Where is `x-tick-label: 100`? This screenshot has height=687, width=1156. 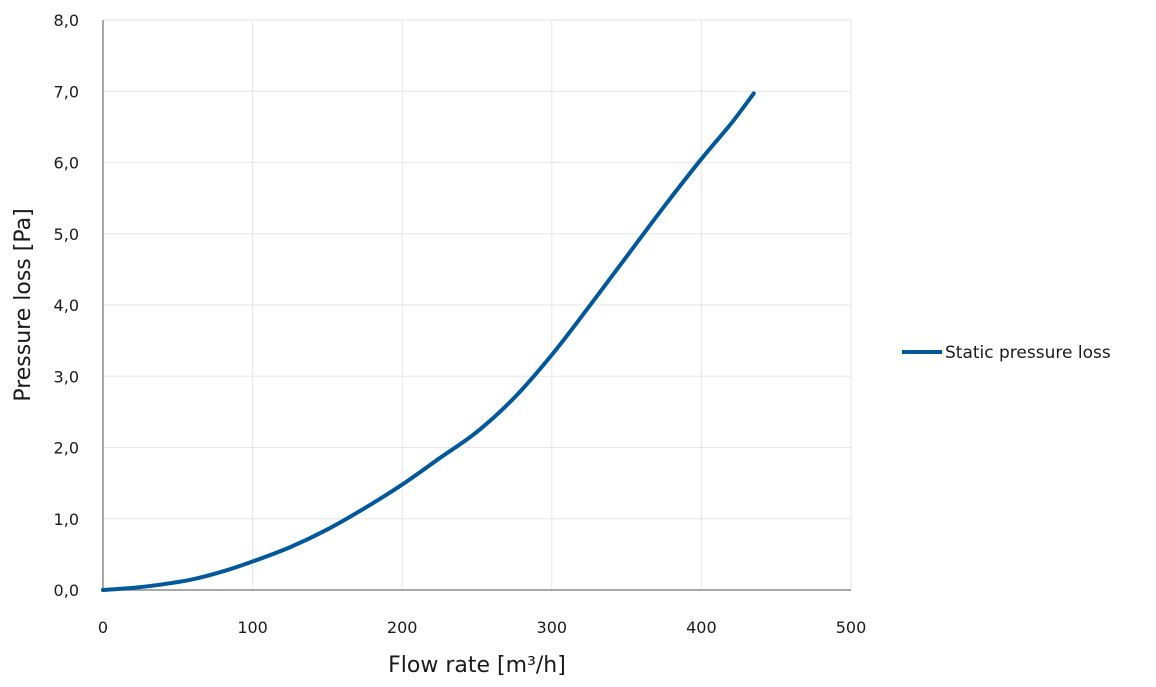 x-tick-label: 100 is located at coordinates (252, 627).